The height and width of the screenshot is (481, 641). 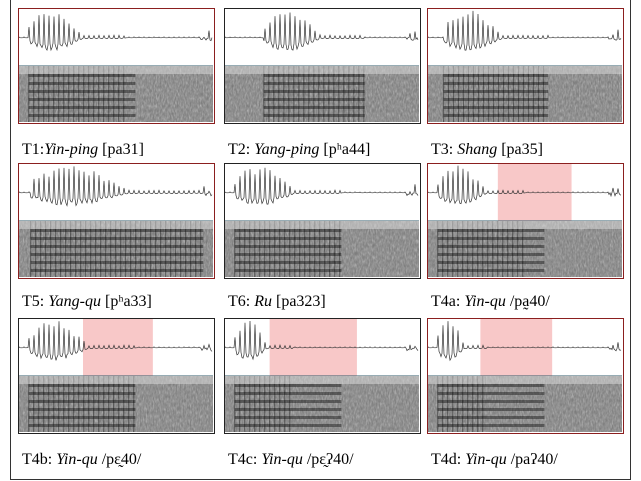 I want to click on caption: T6: Ru [pa323], so click(x=279, y=302).